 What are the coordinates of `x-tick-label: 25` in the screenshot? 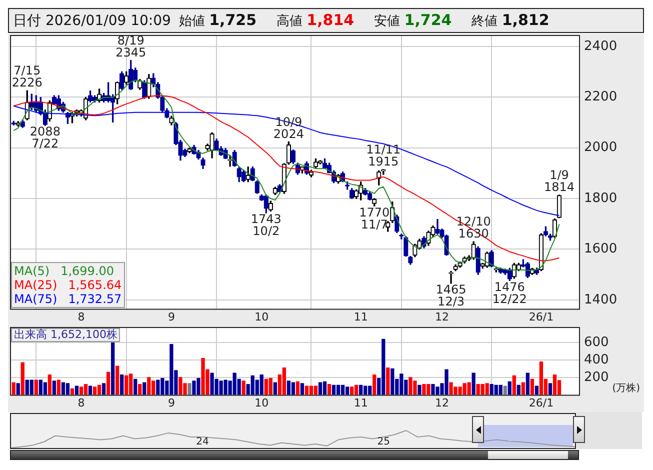 It's located at (383, 442).